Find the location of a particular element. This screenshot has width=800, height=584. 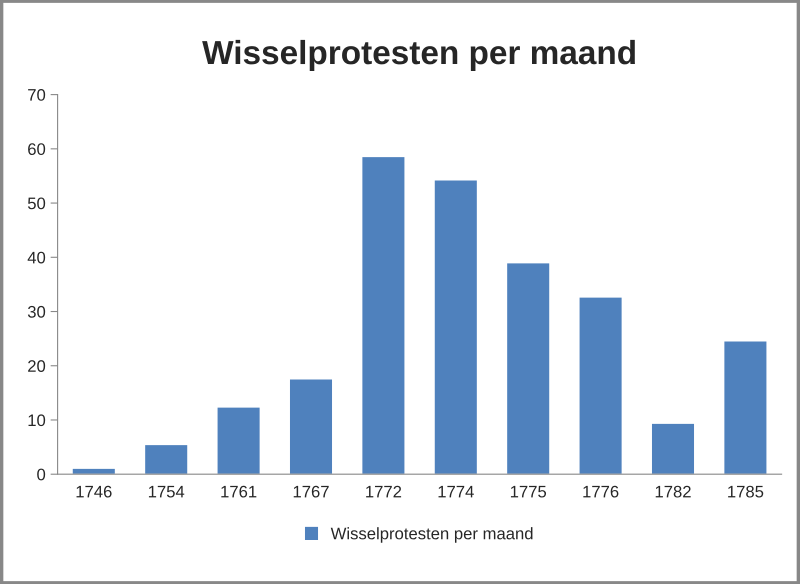

x-tick-label: 1774 is located at coordinates (456, 492).